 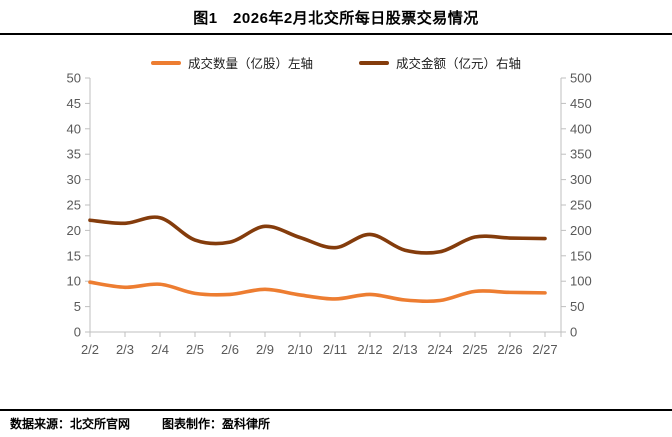 What do you see at coordinates (317, 235) in the screenshot?
I see `amount-series-line` at bounding box center [317, 235].